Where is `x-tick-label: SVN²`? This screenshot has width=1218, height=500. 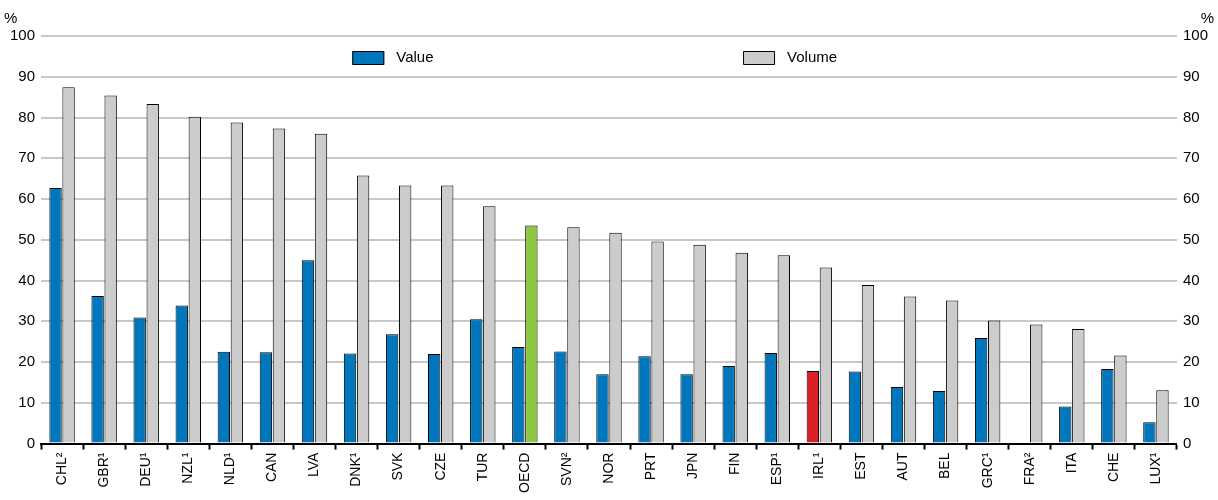
x-tick-label: SVN² is located at coordinates (565, 469).